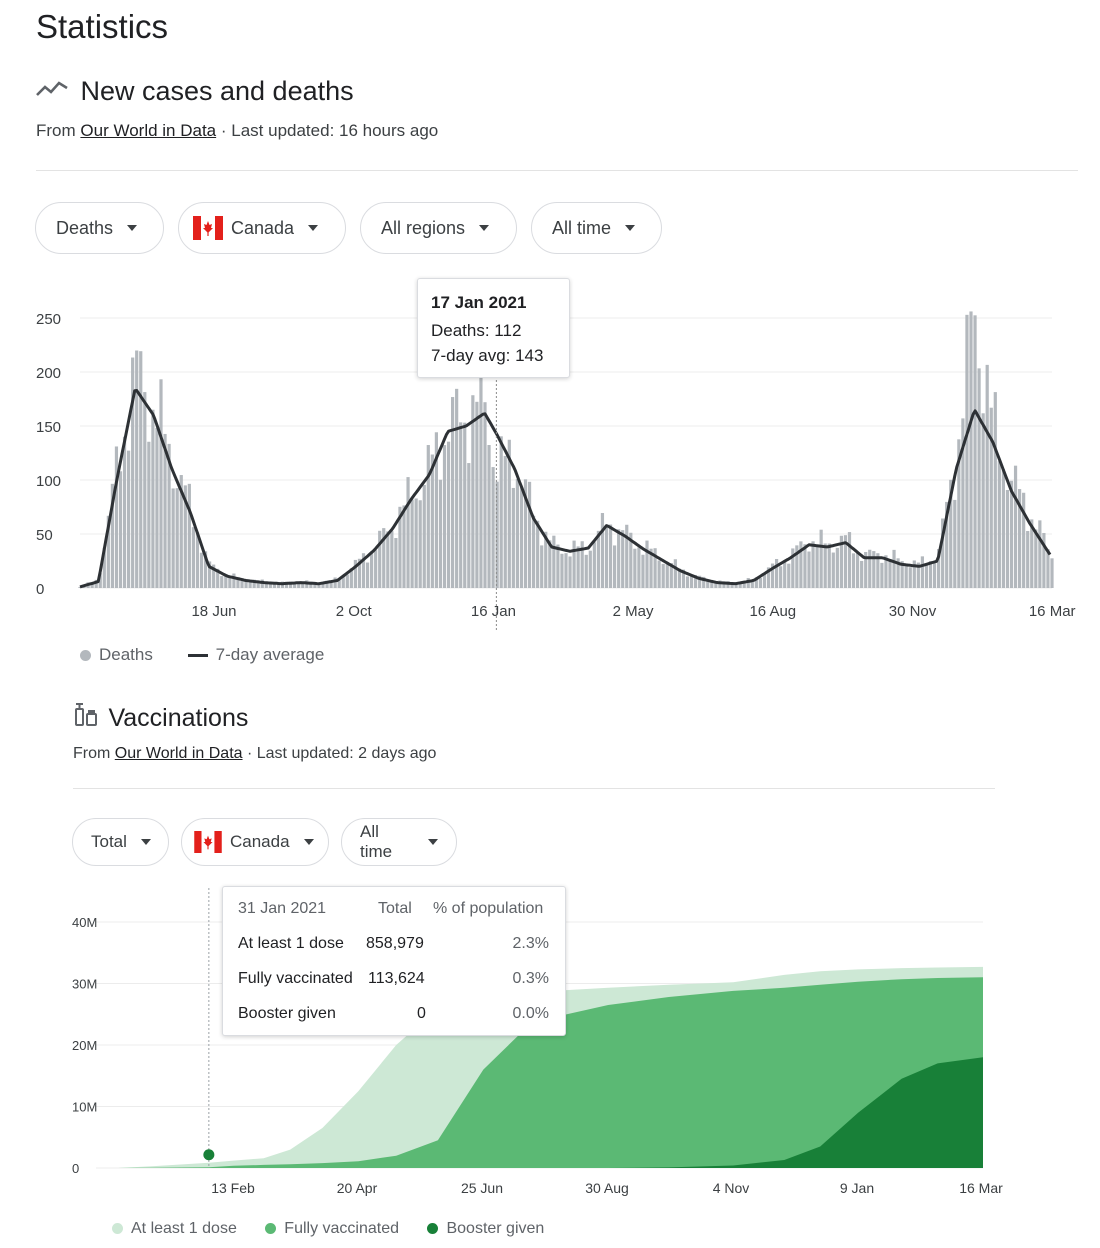 Image resolution: width=1100 pixels, height=1248 pixels. Describe the element at coordinates (52, 91) in the screenshot. I see `trend-icon` at that location.